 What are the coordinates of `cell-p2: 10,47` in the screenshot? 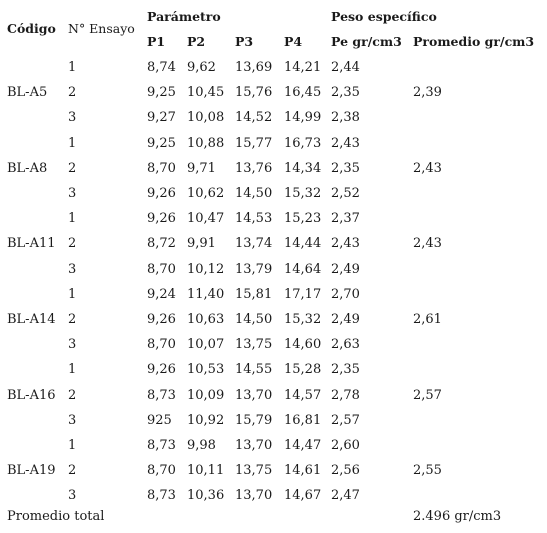 It's located at (206, 218).